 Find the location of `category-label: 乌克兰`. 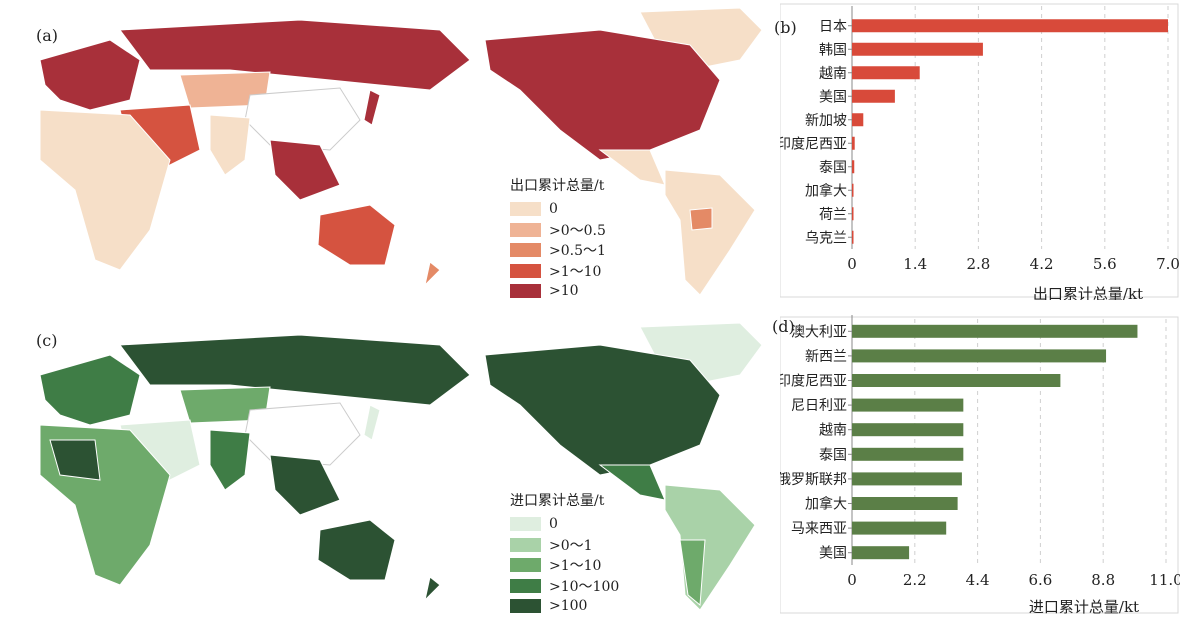

category-label: 乌克兰 is located at coordinates (826, 238).